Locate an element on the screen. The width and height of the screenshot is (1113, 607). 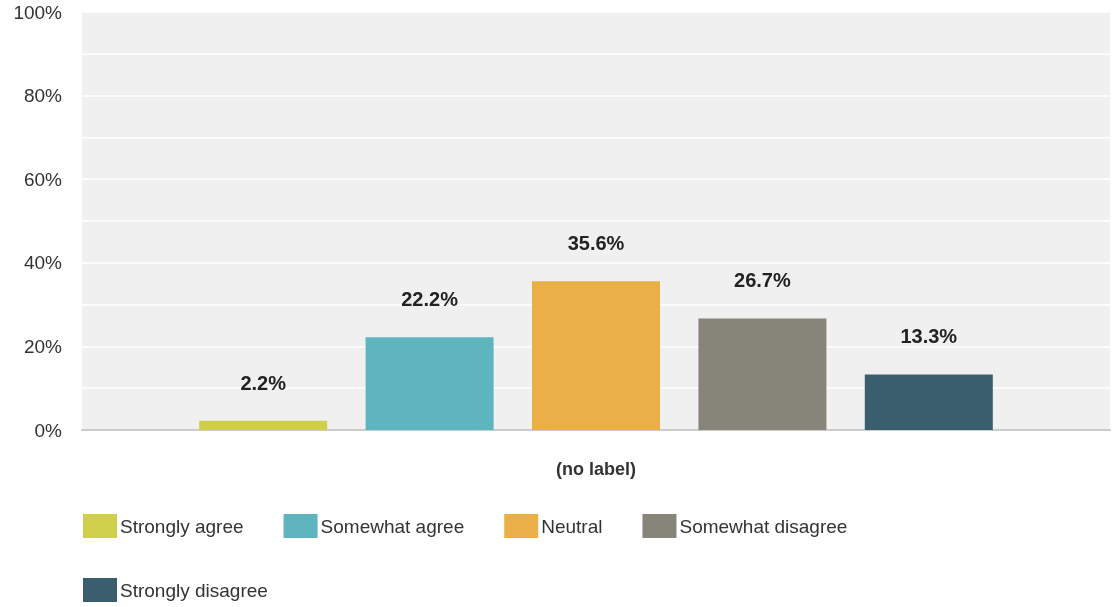
legend-label: Strongly disagree is located at coordinates (194, 590).